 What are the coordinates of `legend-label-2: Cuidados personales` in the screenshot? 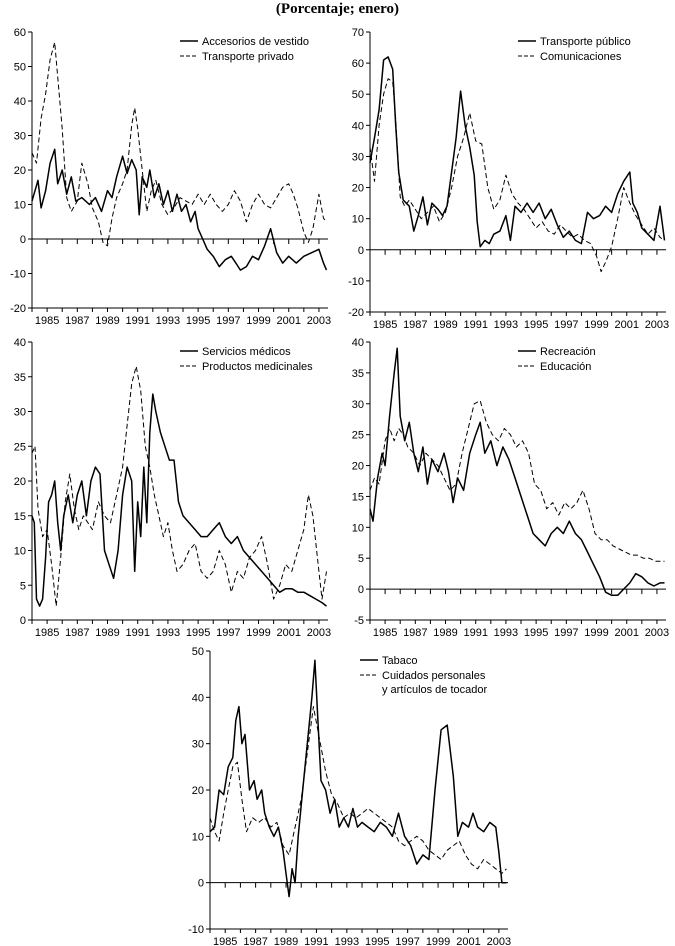 It's located at (434, 676).